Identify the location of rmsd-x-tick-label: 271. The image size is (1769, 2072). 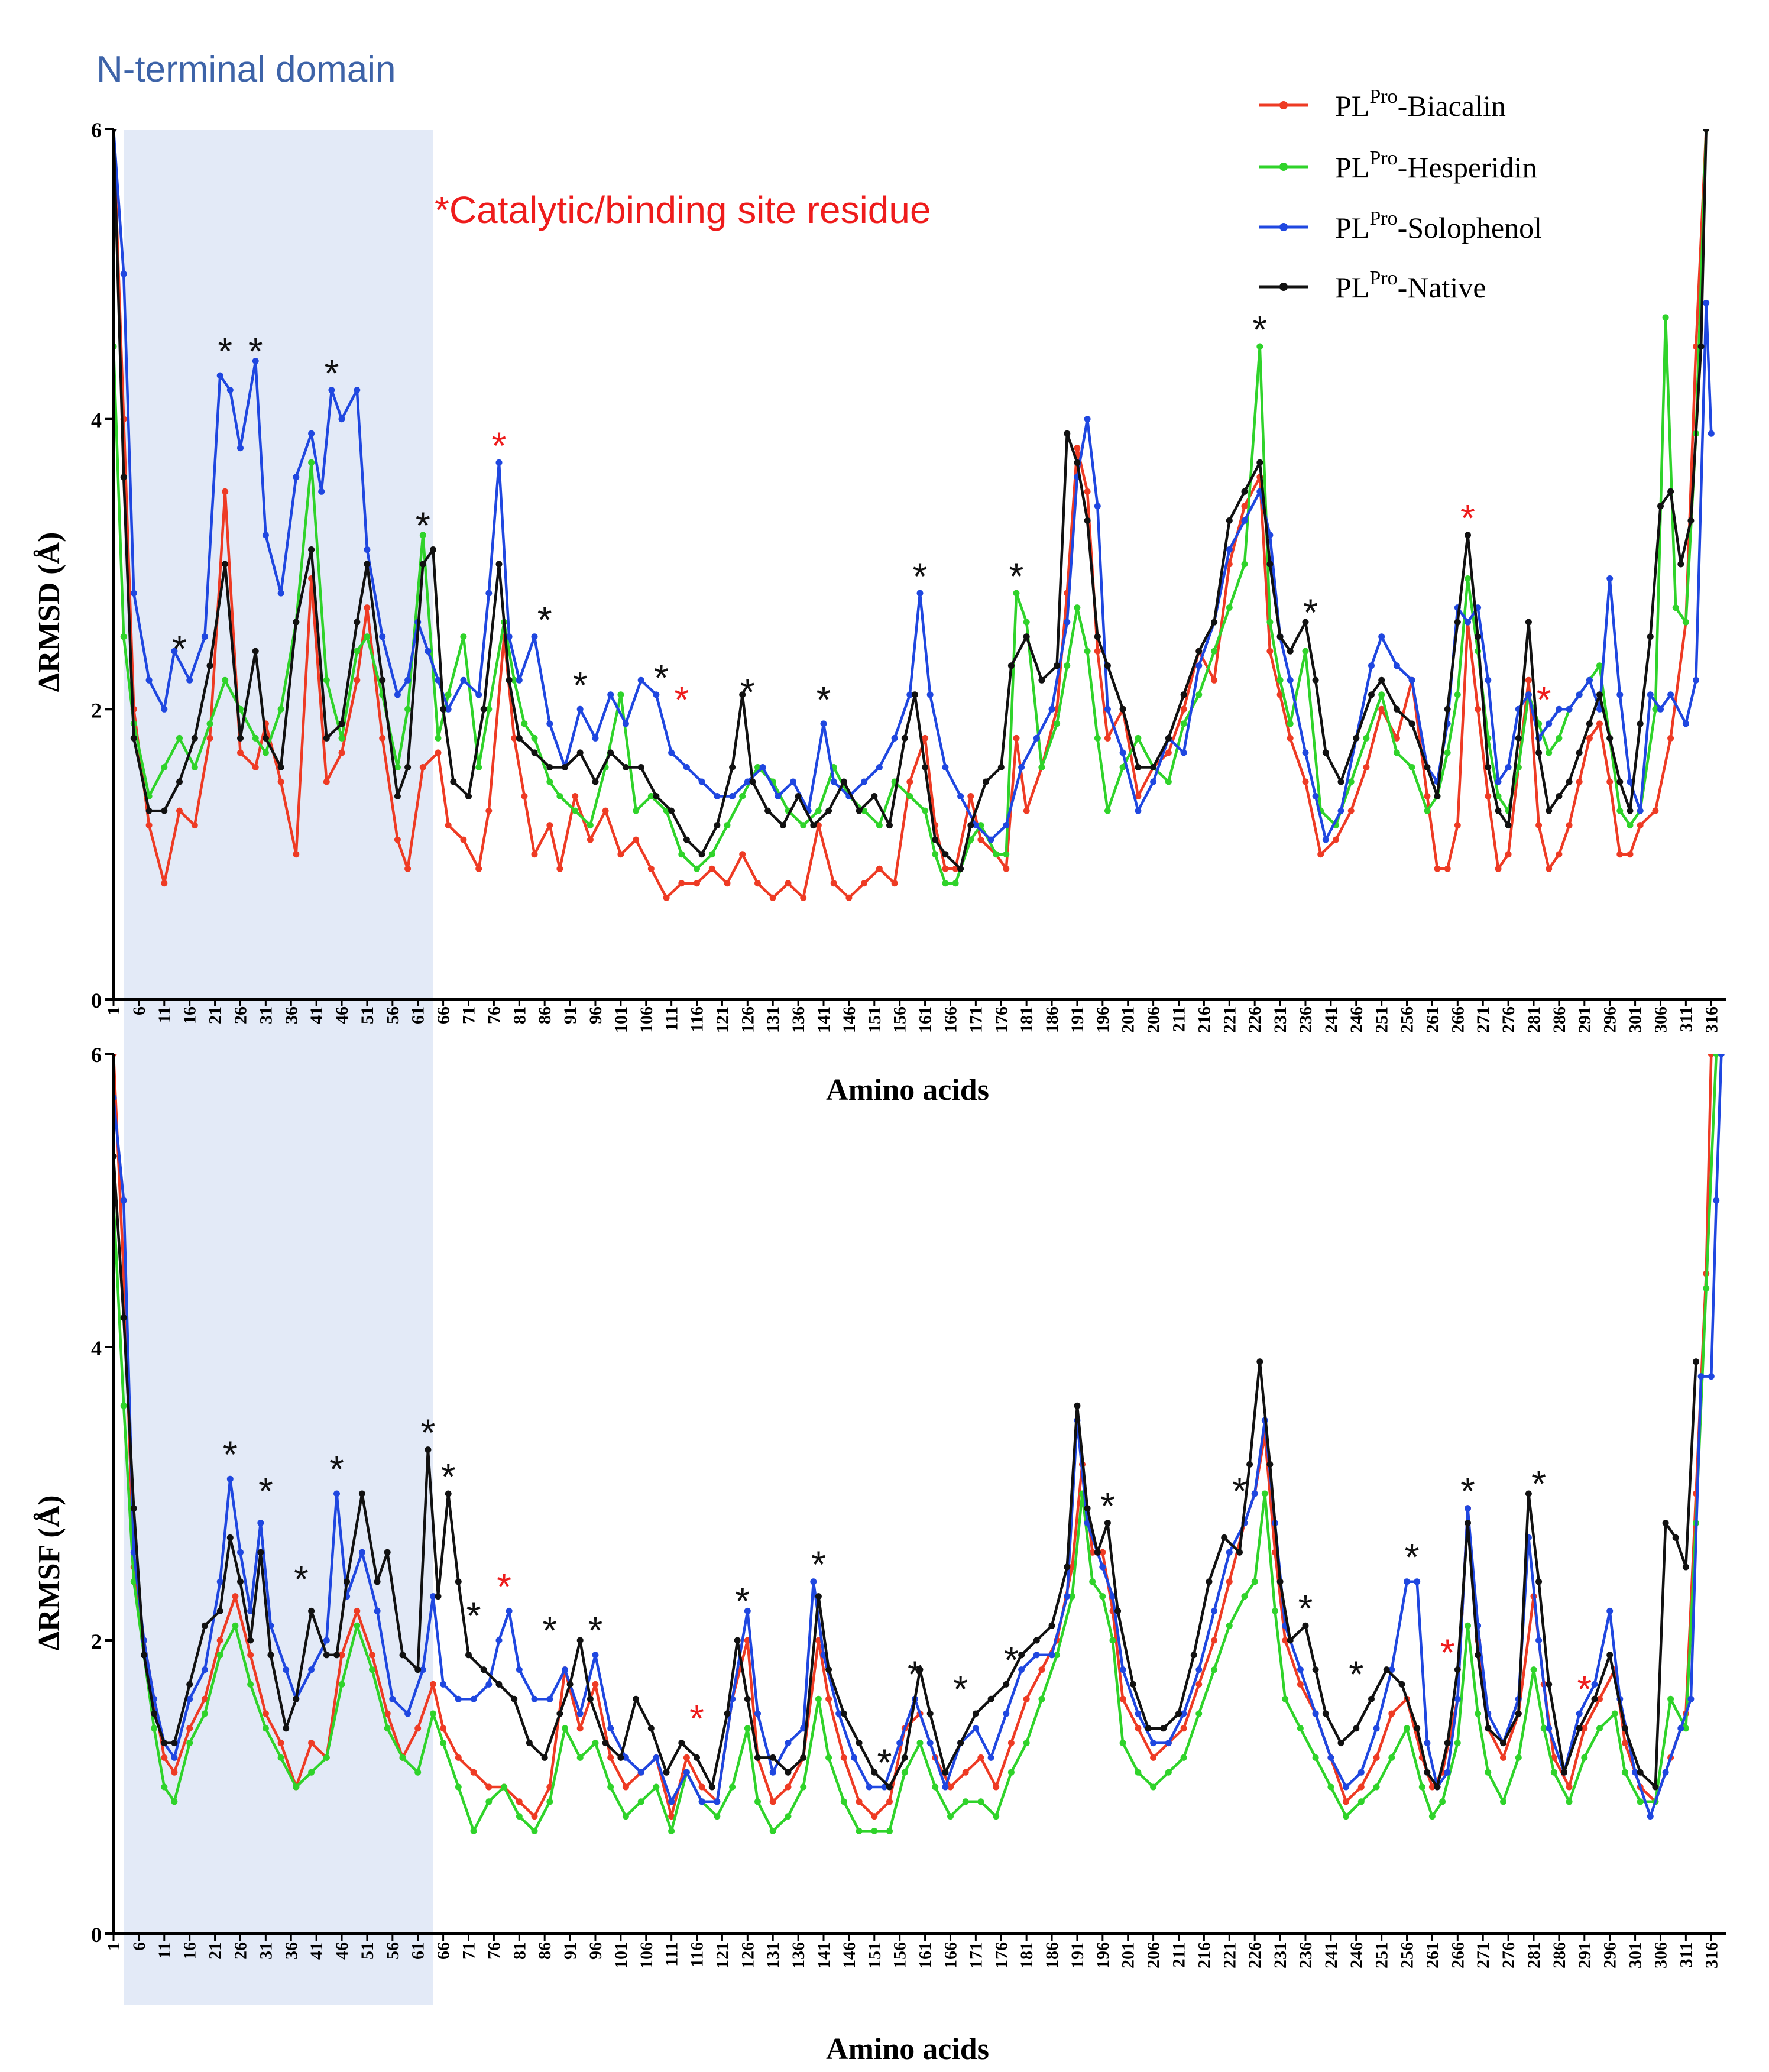
(1483, 1019).